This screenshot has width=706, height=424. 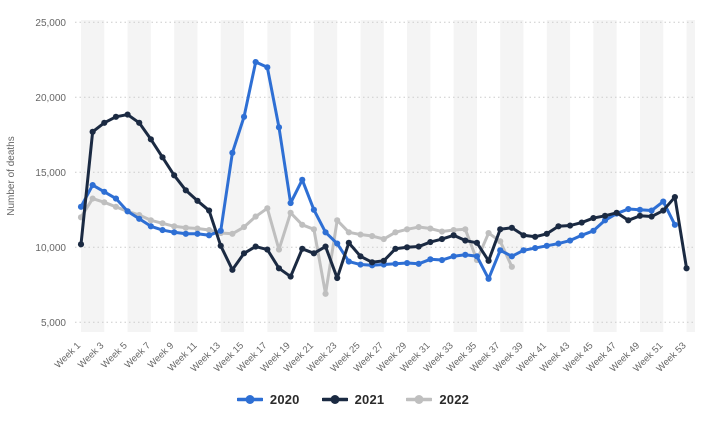 What do you see at coordinates (353, 399) in the screenshot?
I see `legend-item-2021: 2021` at bounding box center [353, 399].